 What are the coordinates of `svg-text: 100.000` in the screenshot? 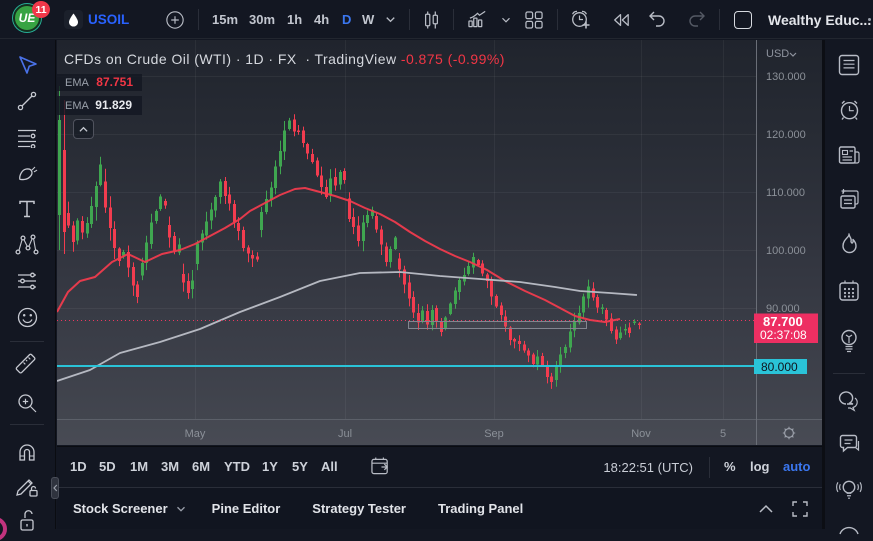 It's located at (786, 251).